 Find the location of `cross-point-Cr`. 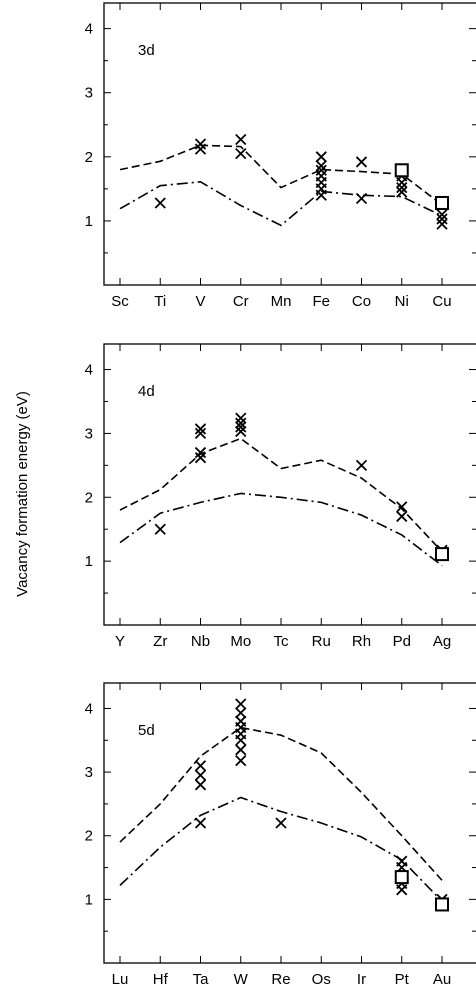

cross-point-Cr is located at coordinates (241, 139).